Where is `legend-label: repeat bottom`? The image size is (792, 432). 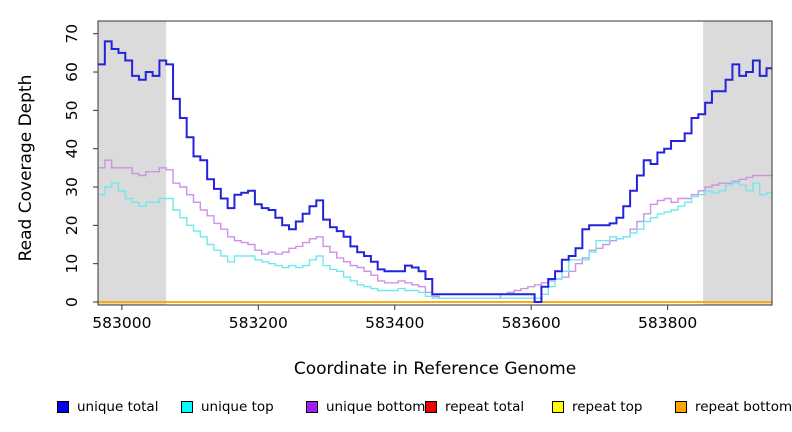 legend-label: repeat bottom is located at coordinates (743, 407).